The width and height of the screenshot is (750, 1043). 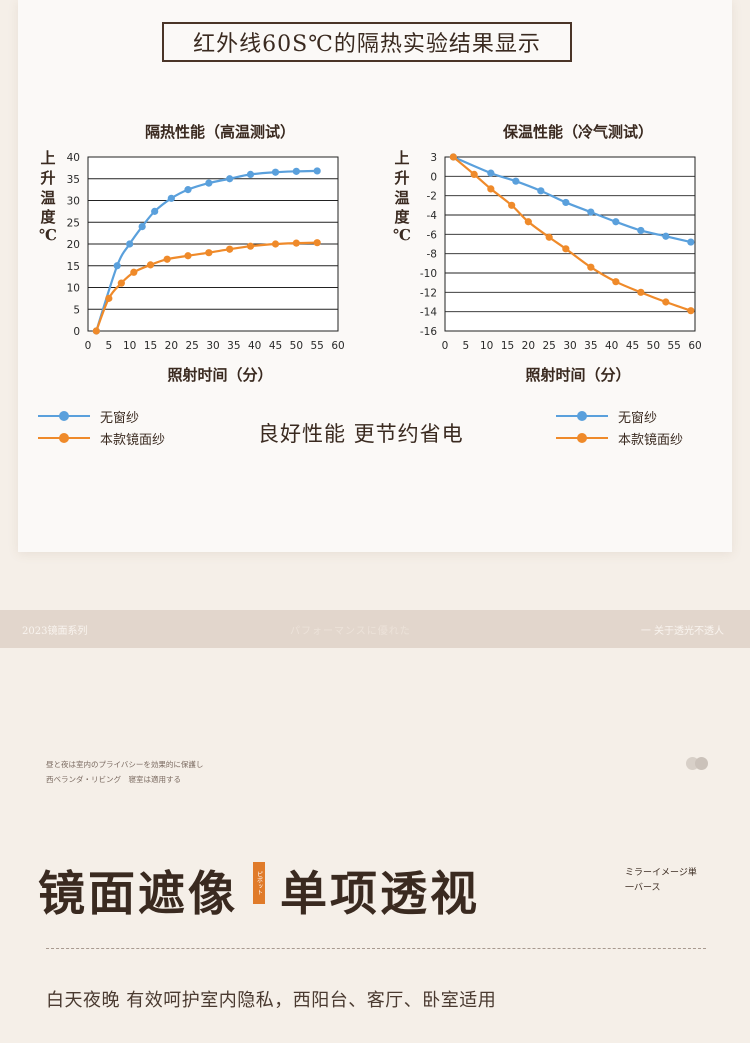 I want to click on headline-part1: 镜面遮像, so click(x=138, y=894).